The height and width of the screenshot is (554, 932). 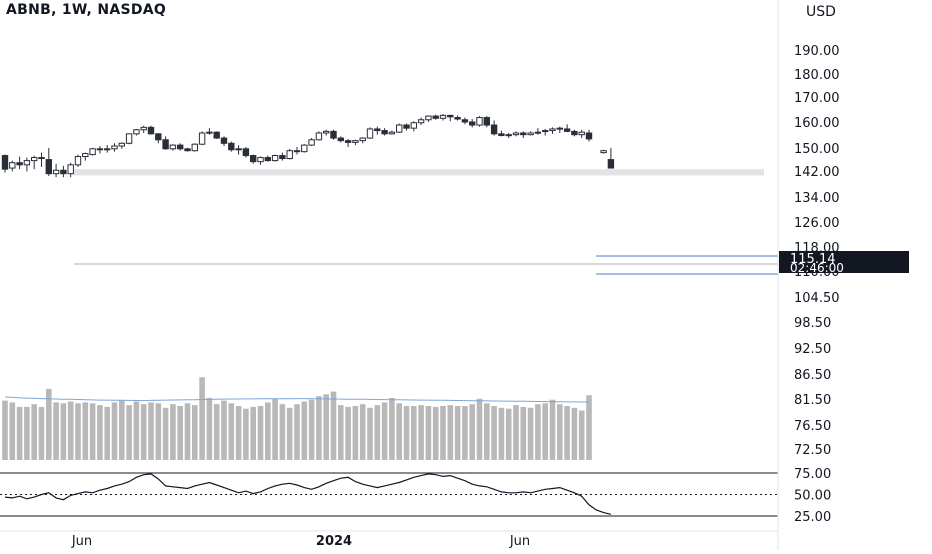 What do you see at coordinates (817, 172) in the screenshot?
I see `price-tick-label: 142.00` at bounding box center [817, 172].